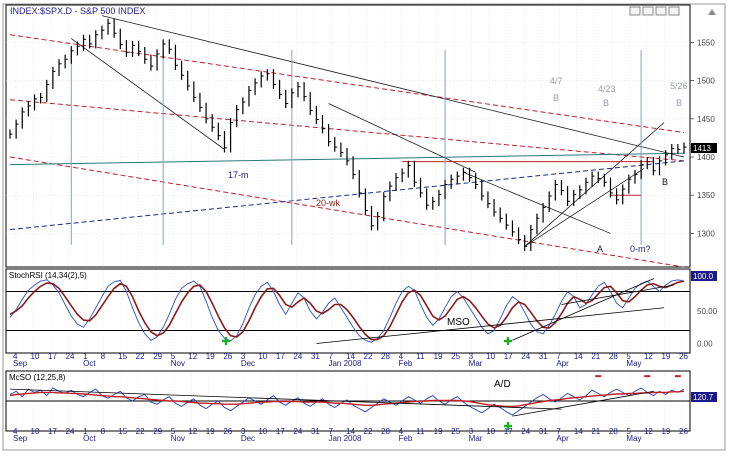 The image size is (729, 459). I want to click on x-month-label: Oct, so click(89, 438).